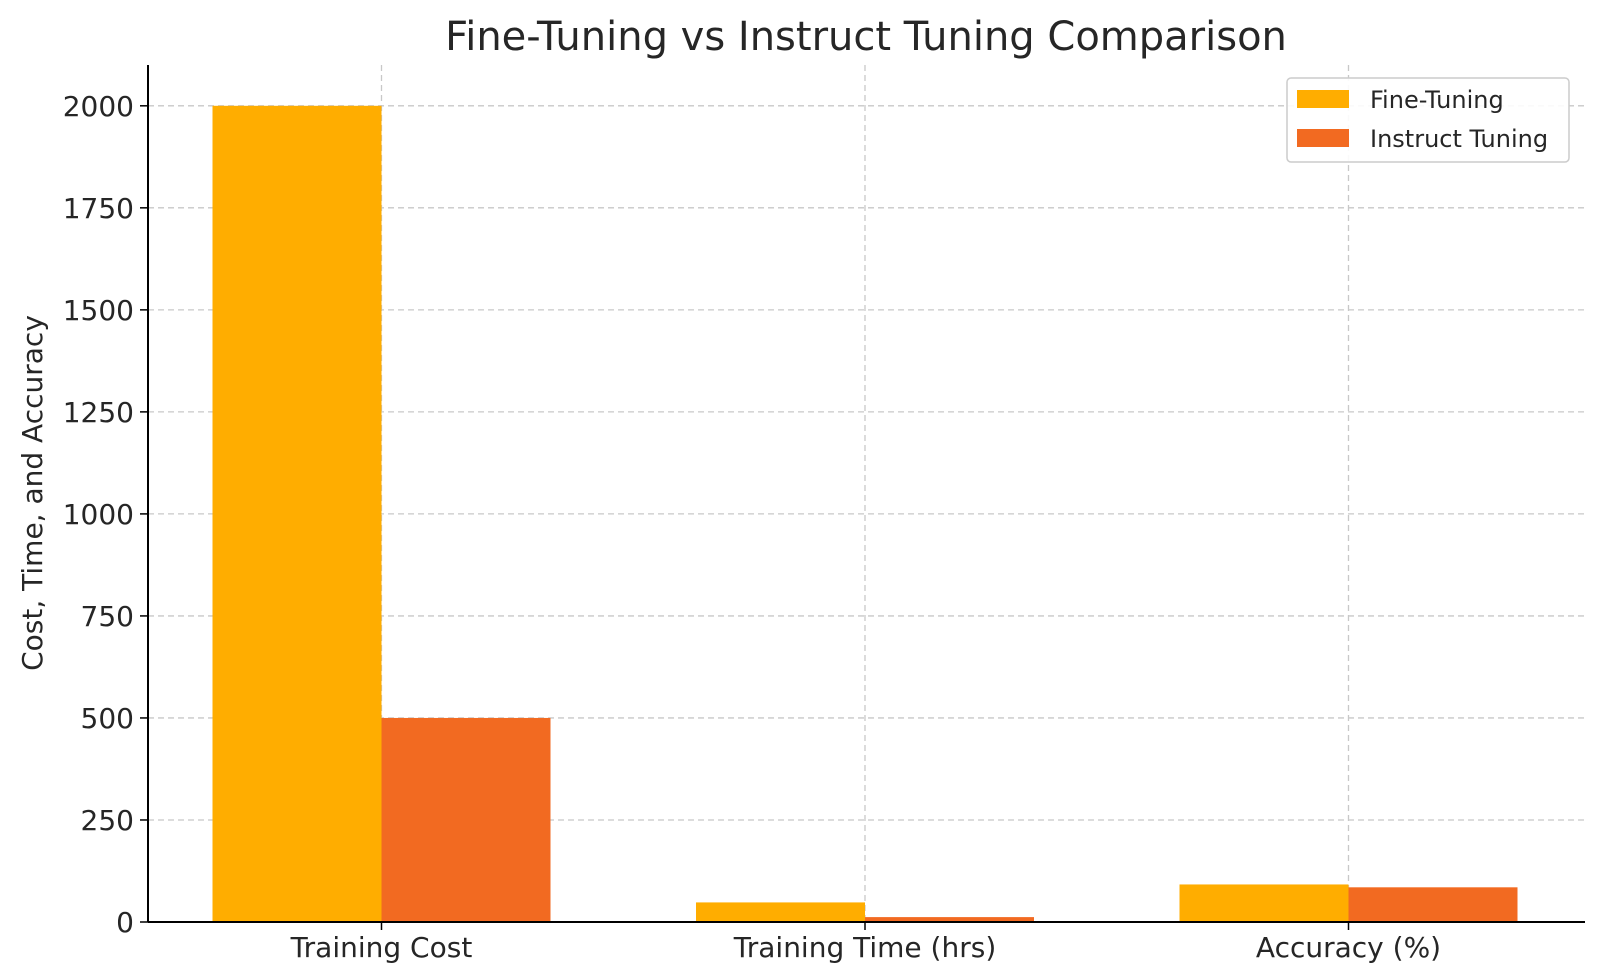 Image resolution: width=1600 pixels, height=979 pixels. I want to click on legend-swatch-fine-tuning, so click(1323, 99).